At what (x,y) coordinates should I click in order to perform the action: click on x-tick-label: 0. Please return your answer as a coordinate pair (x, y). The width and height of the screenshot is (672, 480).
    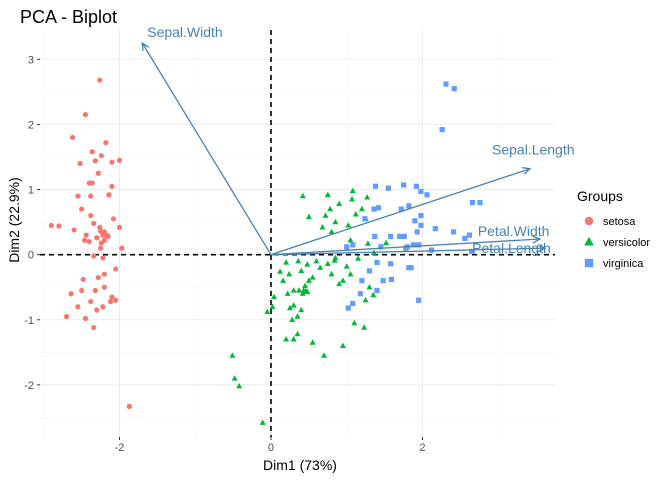
    Looking at the image, I should click on (271, 448).